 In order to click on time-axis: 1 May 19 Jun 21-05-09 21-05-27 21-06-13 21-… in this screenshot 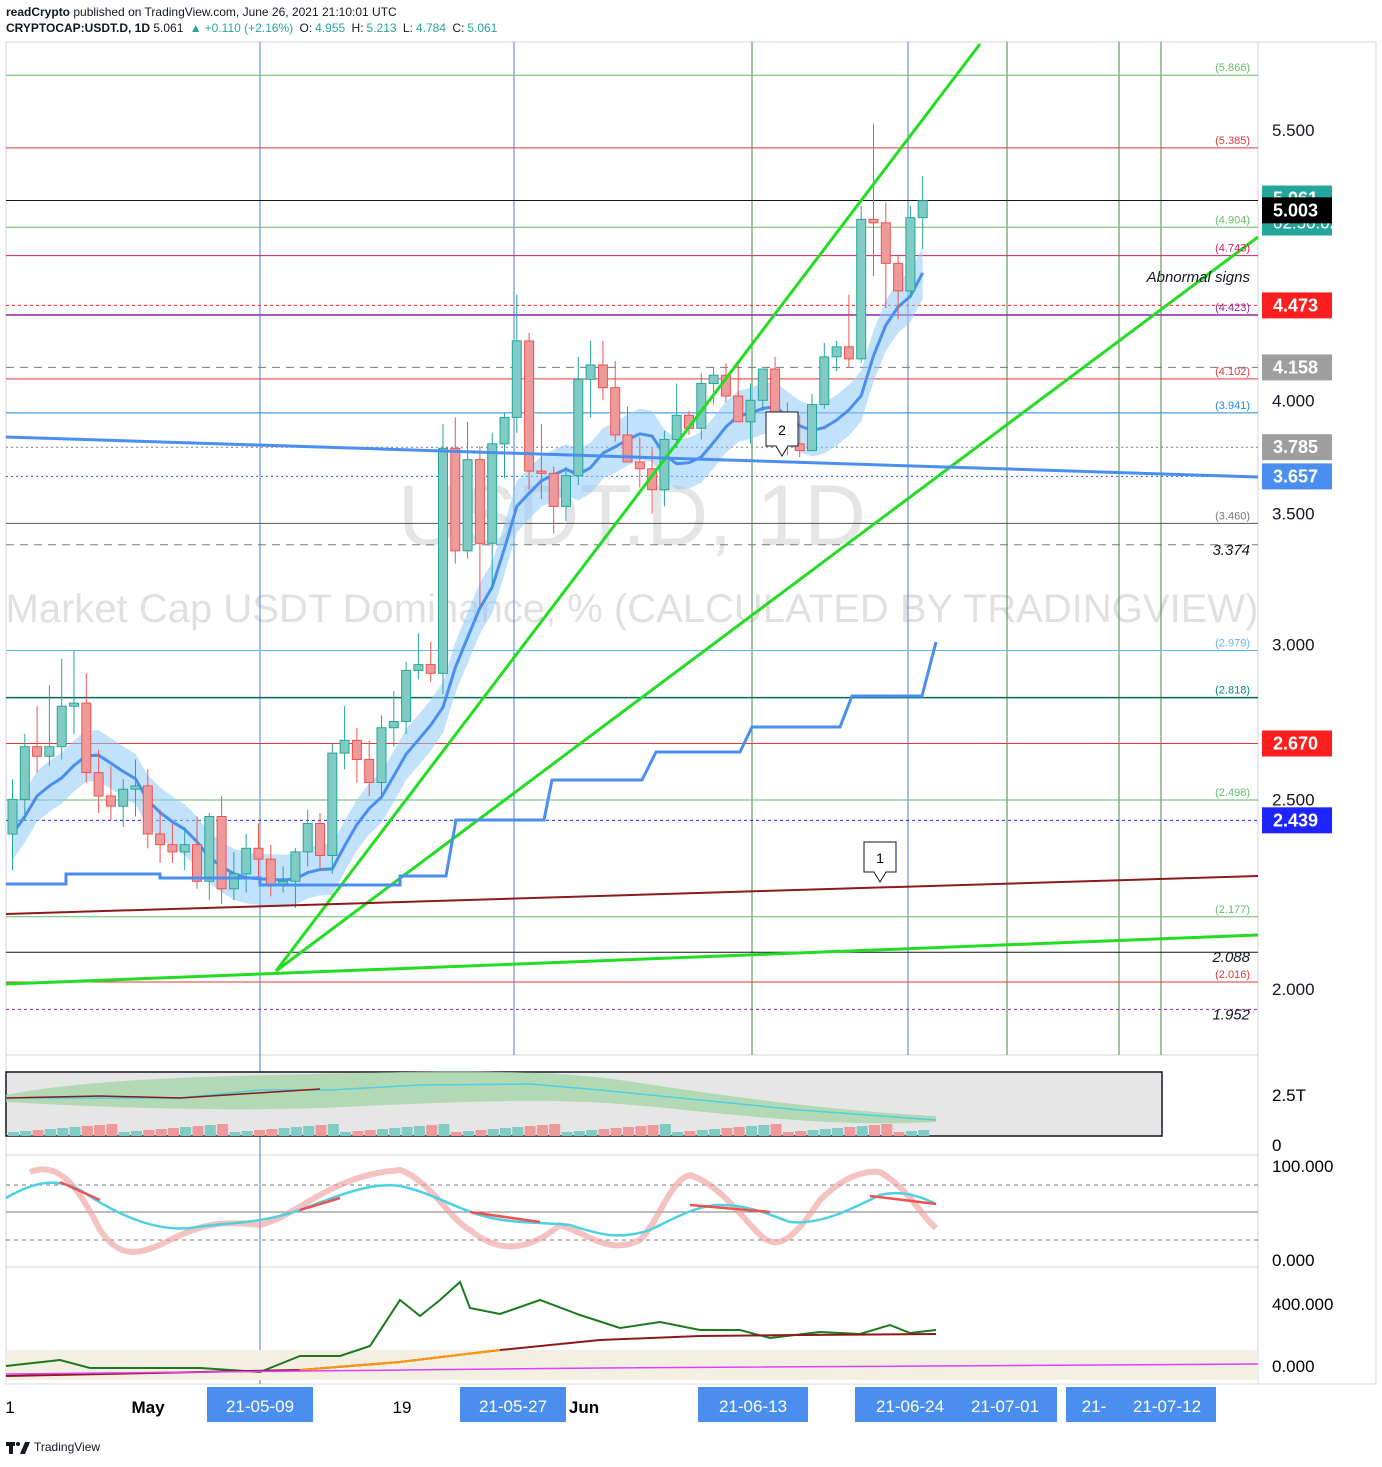, I will do `click(610, 1404)`.